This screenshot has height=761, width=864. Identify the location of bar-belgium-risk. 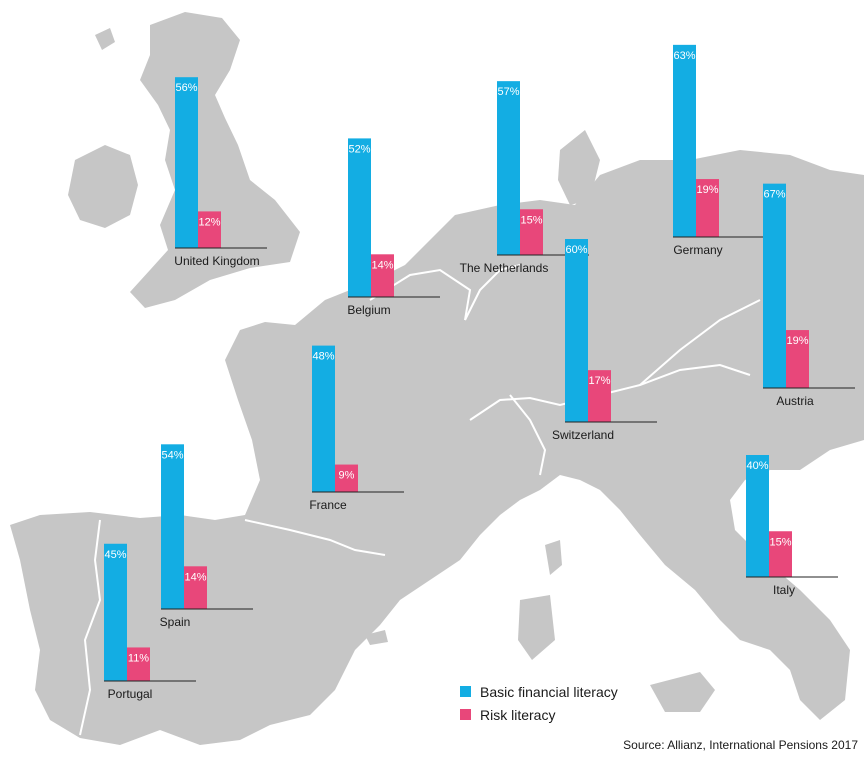
(382, 275).